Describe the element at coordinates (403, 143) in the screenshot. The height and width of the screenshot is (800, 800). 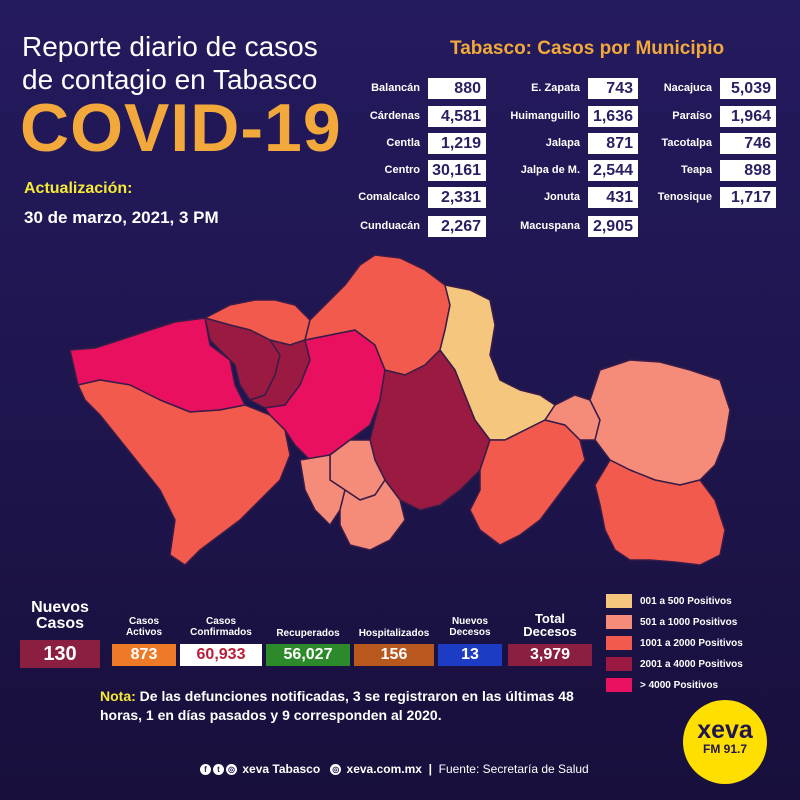
I see `municipio-label: Centla` at that location.